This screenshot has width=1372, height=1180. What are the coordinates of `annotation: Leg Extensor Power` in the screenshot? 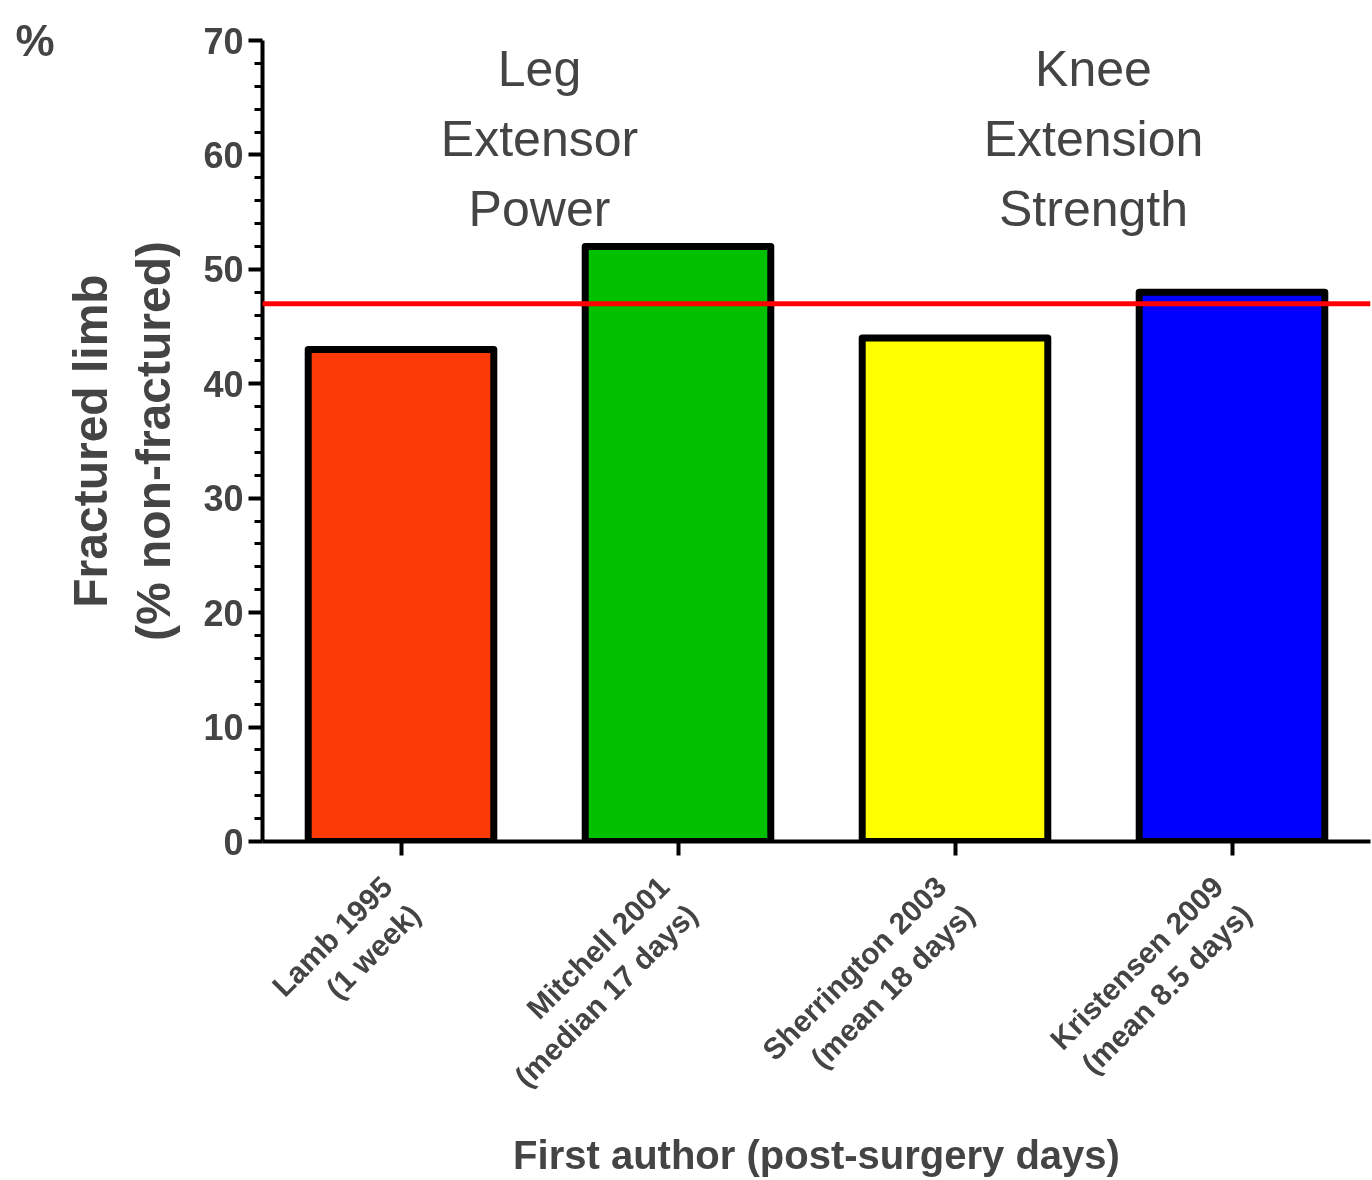 It's located at (539, 138).